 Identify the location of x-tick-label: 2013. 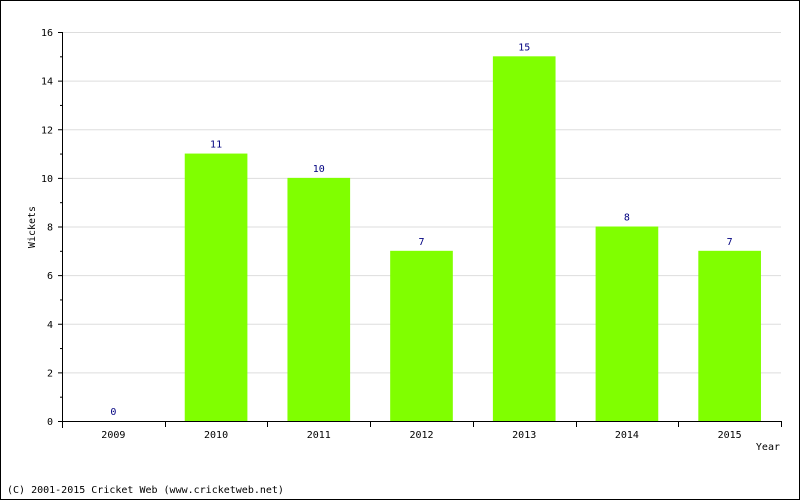
(524, 435).